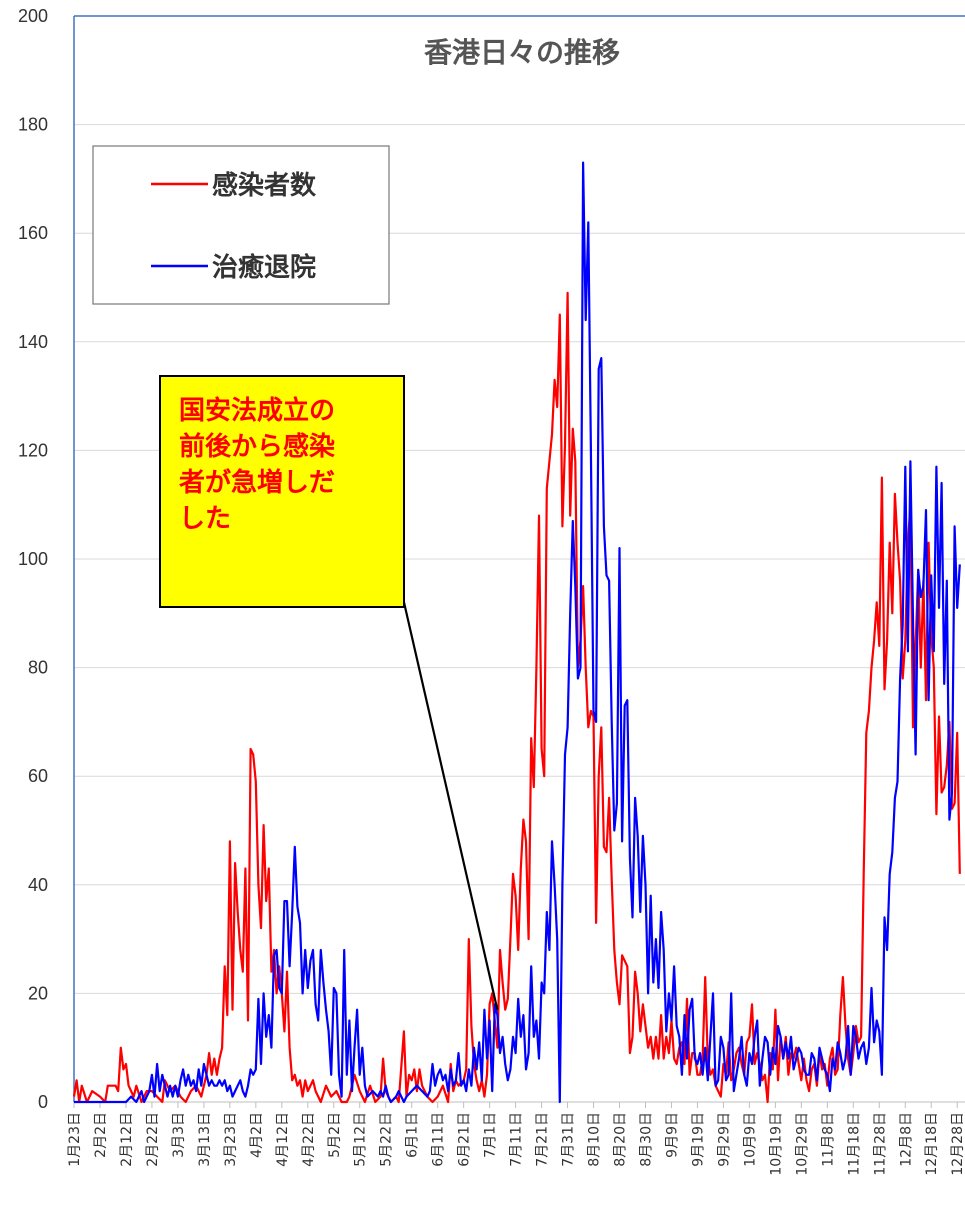 This screenshot has height=1215, width=965. What do you see at coordinates (522, 52) in the screenshot?
I see `chart-title: 香港日々の推移` at bounding box center [522, 52].